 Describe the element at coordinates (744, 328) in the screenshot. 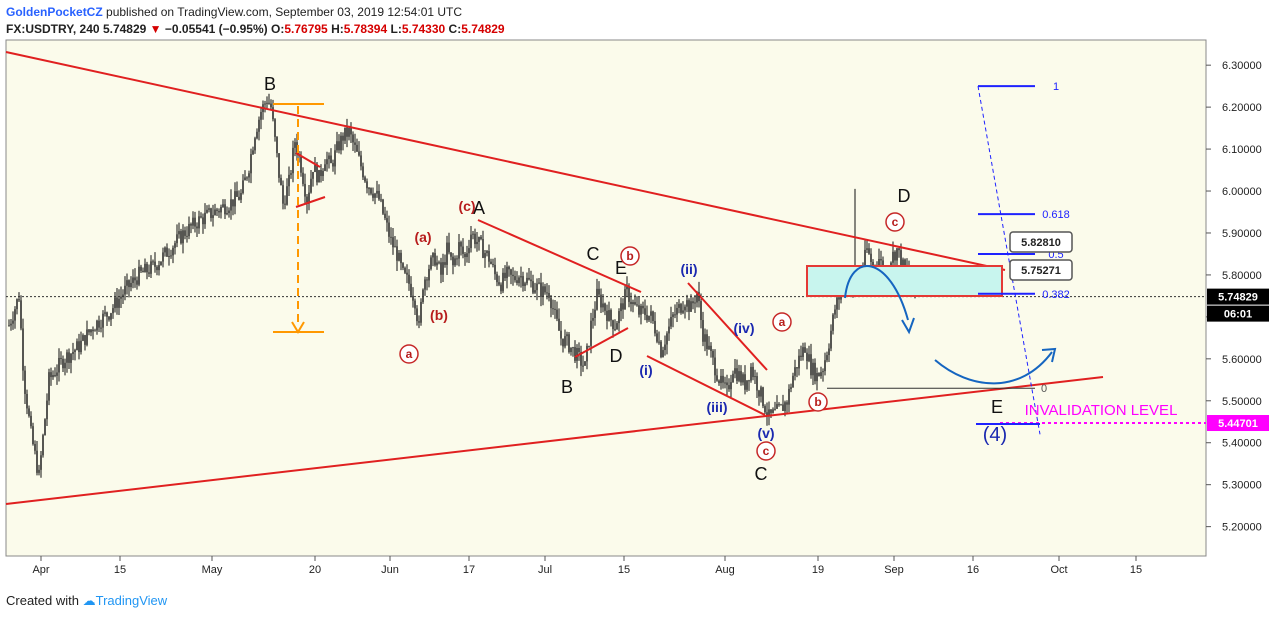

I see `wave-label-blue: (iv)` at that location.